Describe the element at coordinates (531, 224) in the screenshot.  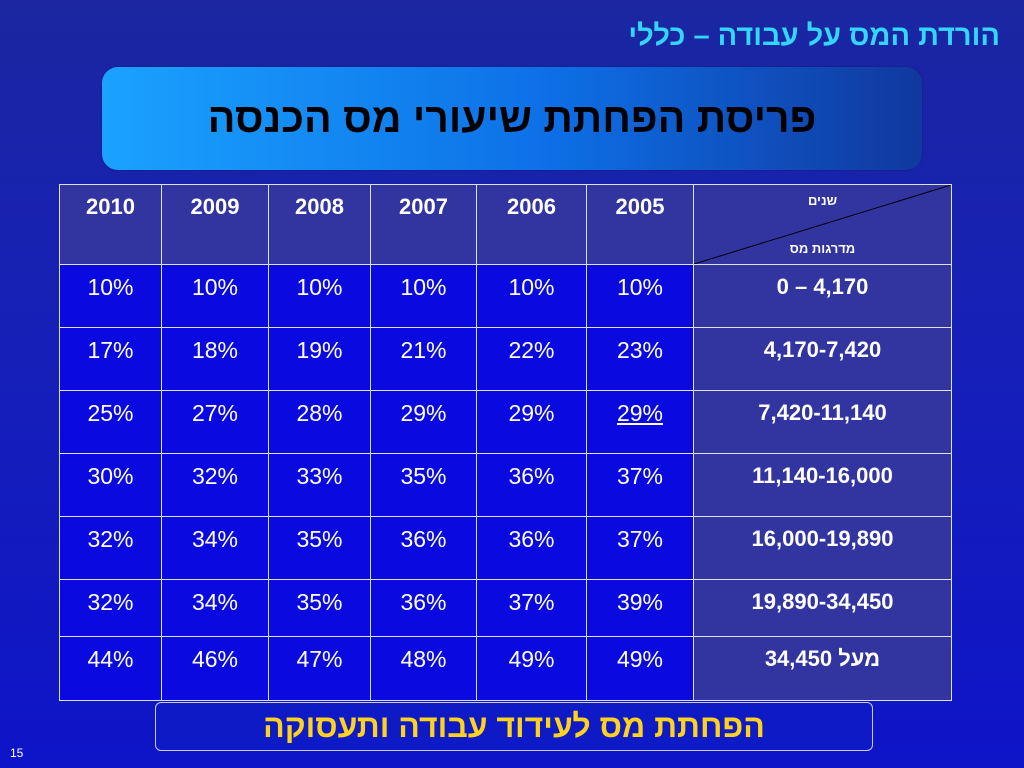
I see `year-header: 2006` at that location.